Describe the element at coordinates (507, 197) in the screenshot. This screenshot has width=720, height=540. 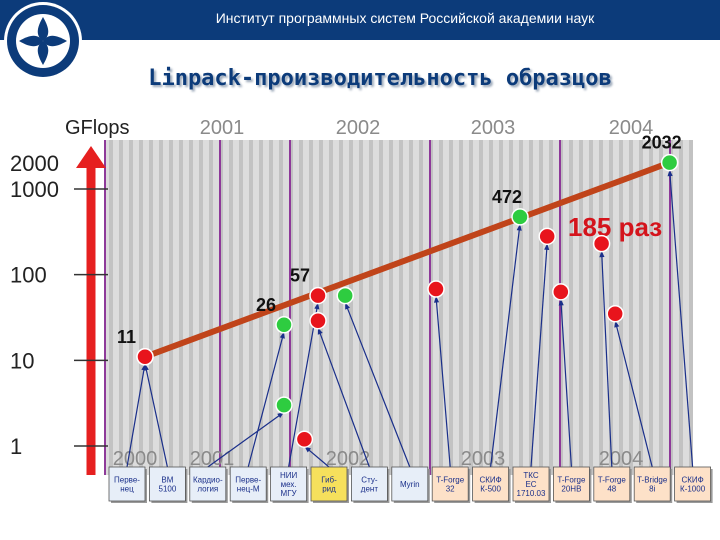
I see `data-label: 472` at that location.